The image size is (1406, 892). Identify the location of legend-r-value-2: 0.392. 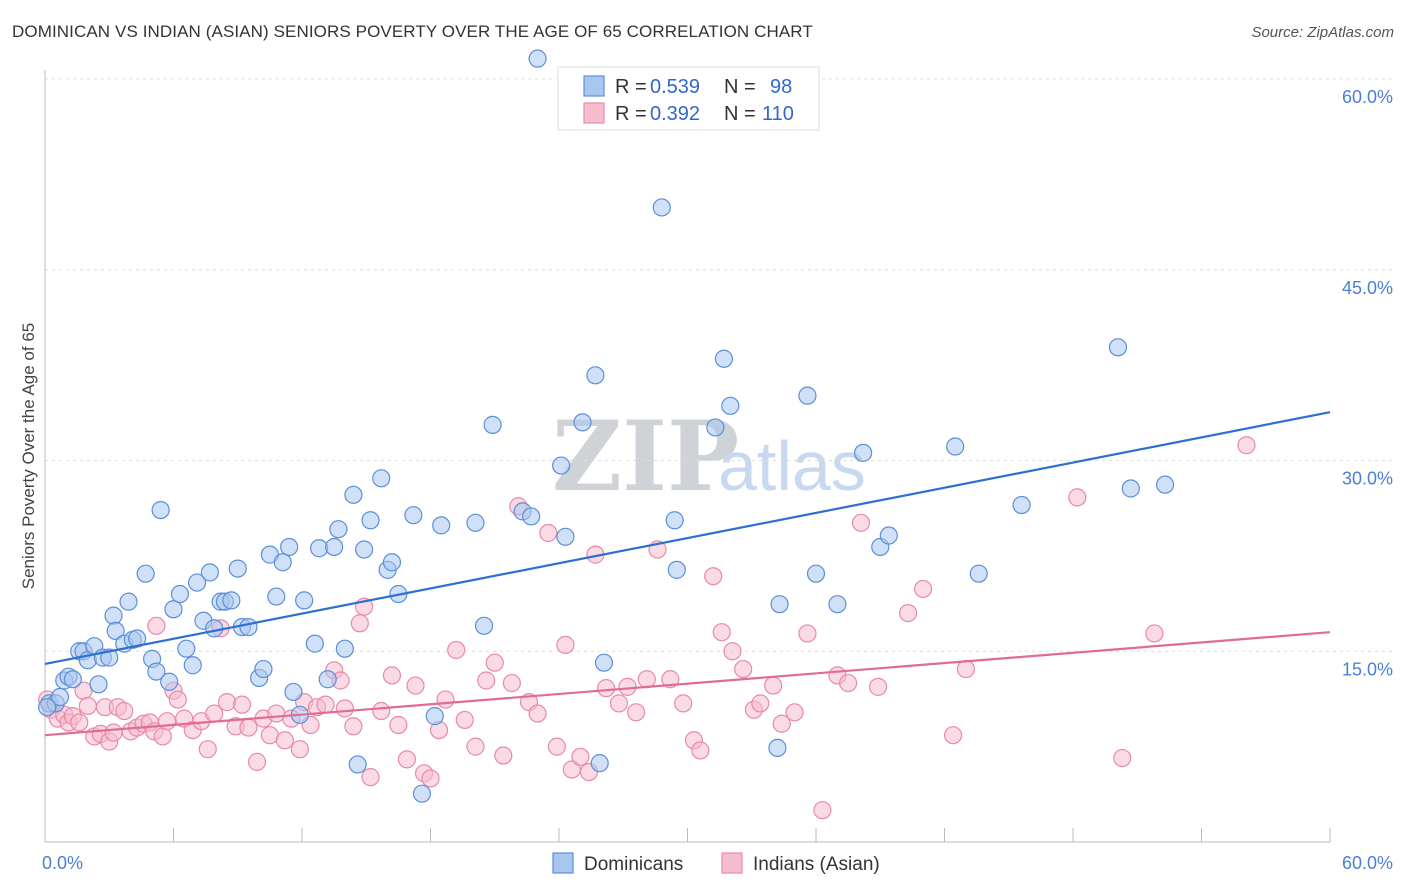
(675, 114).